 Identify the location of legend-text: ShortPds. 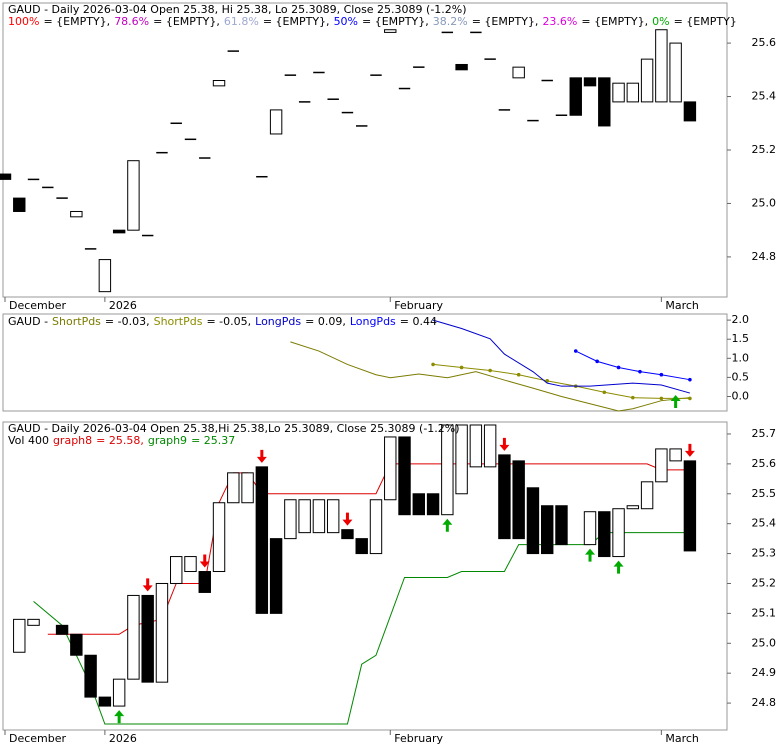
(76, 321).